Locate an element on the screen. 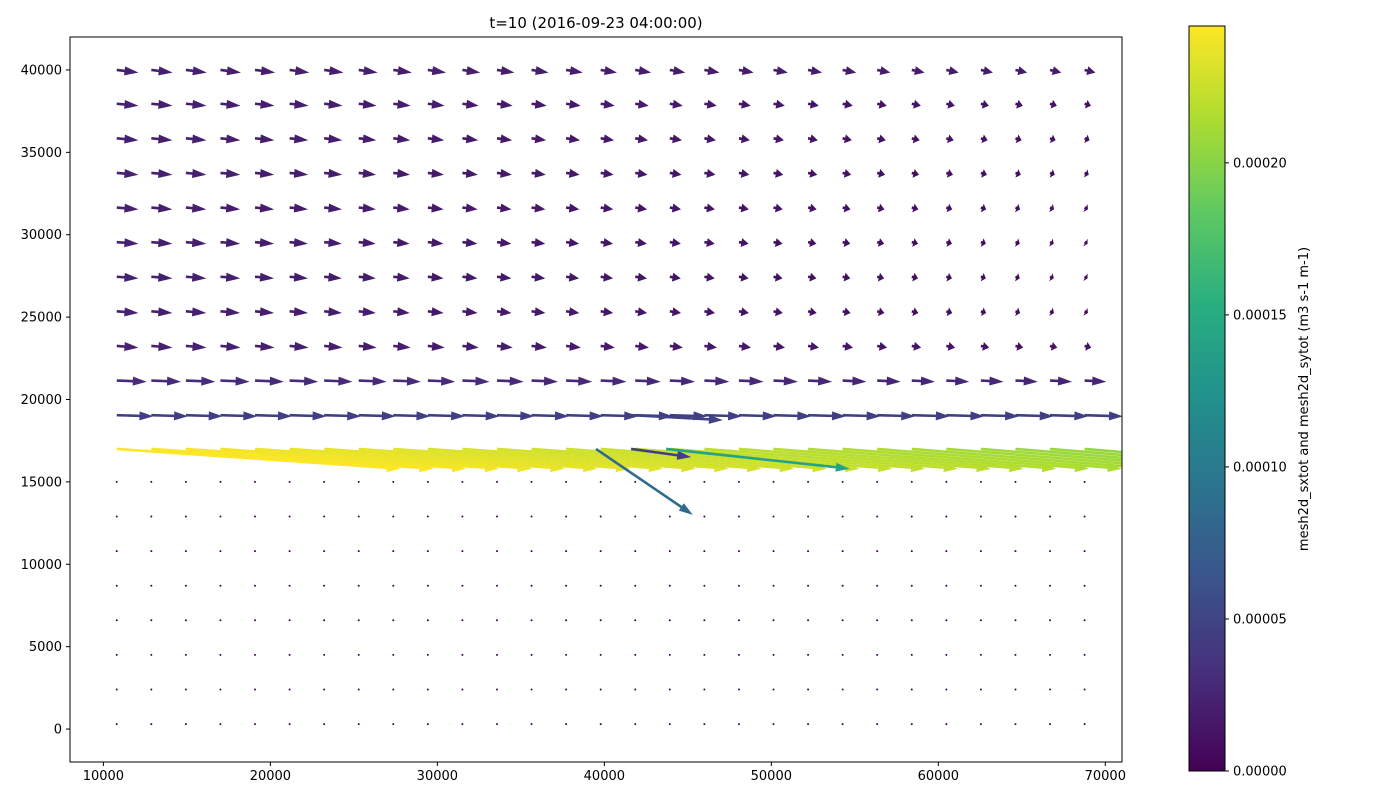 This screenshot has width=1400, height=800. x-tick-label: 10000 is located at coordinates (103, 776).